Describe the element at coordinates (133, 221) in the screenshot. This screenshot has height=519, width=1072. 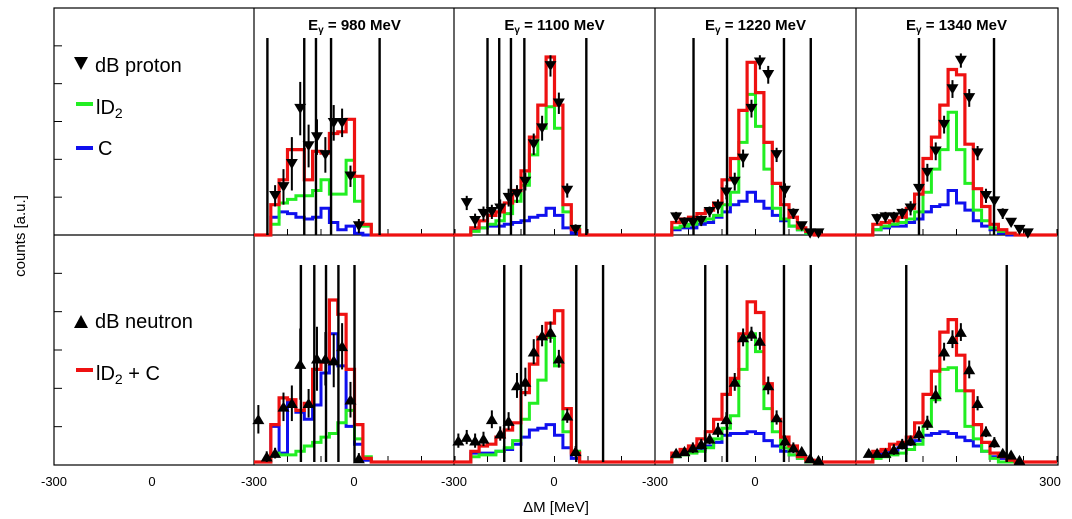
I see `legend: dB proton lD2 CdB neutron lD2 + C` at that location.